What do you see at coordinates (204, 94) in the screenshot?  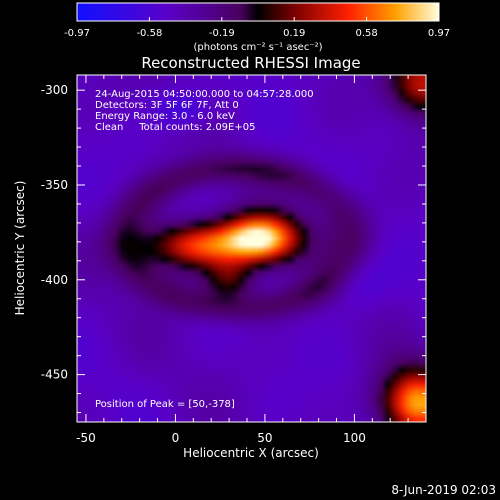 I see `info-time-range: 24-Aug-2015 04:50:00.000 to 04:57:28.000` at bounding box center [204, 94].